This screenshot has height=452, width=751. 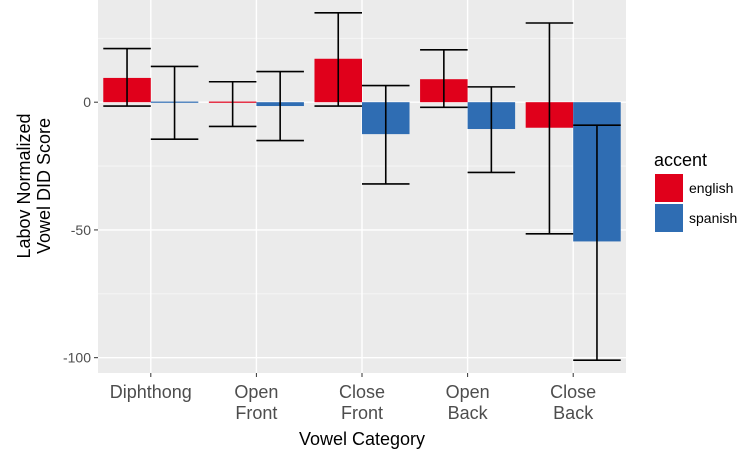 What do you see at coordinates (711, 188) in the screenshot?
I see `legend-label: english` at bounding box center [711, 188].